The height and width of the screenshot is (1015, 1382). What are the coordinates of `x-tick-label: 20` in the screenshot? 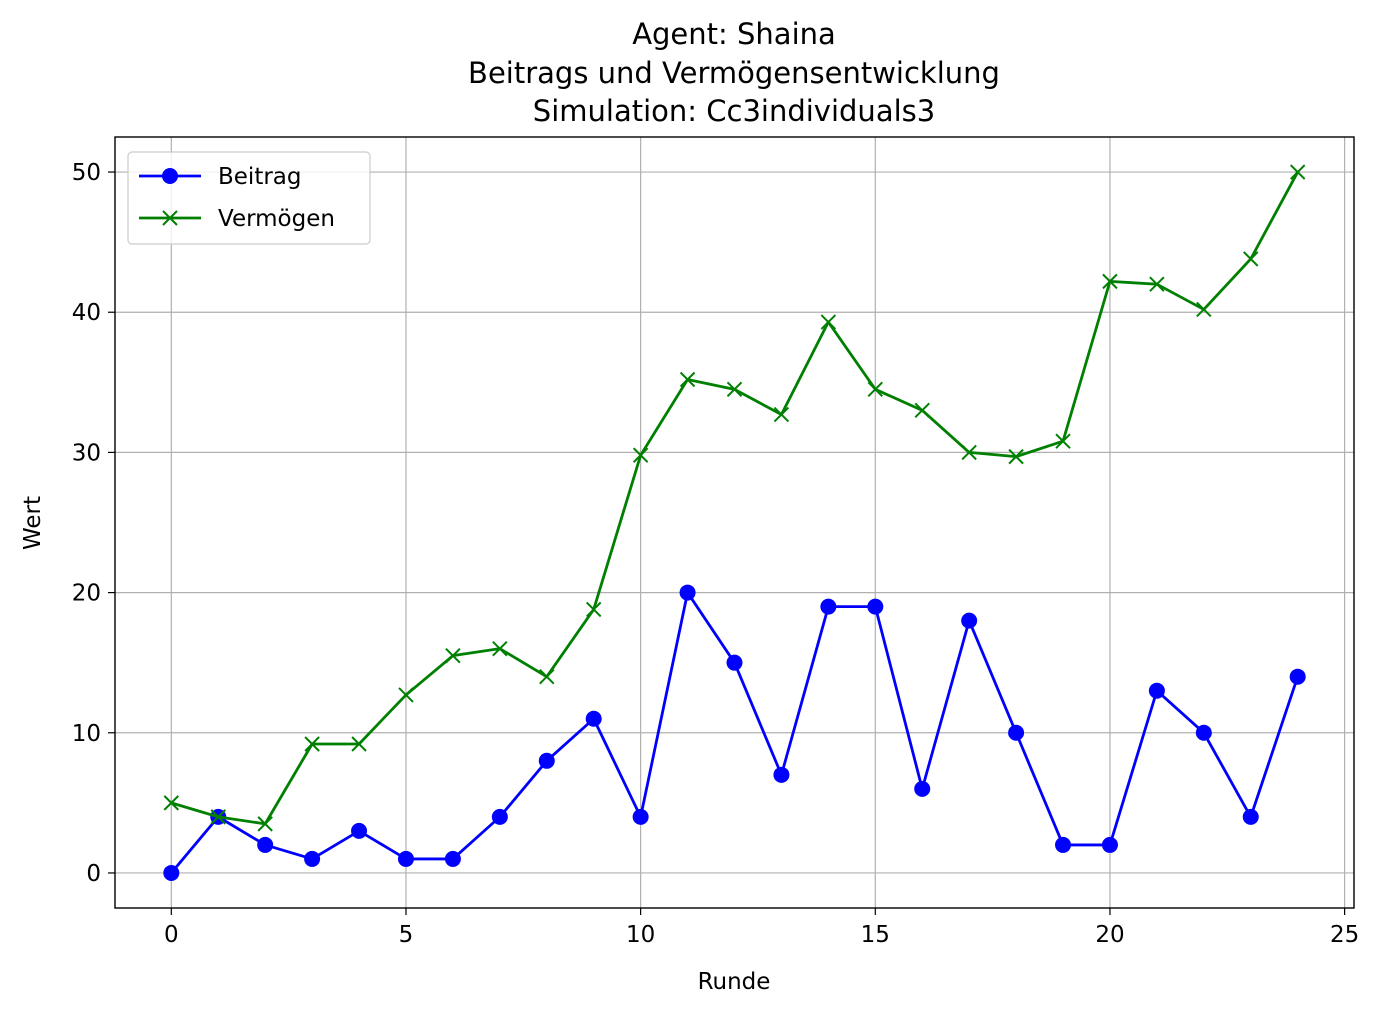 It's located at (1109, 935).